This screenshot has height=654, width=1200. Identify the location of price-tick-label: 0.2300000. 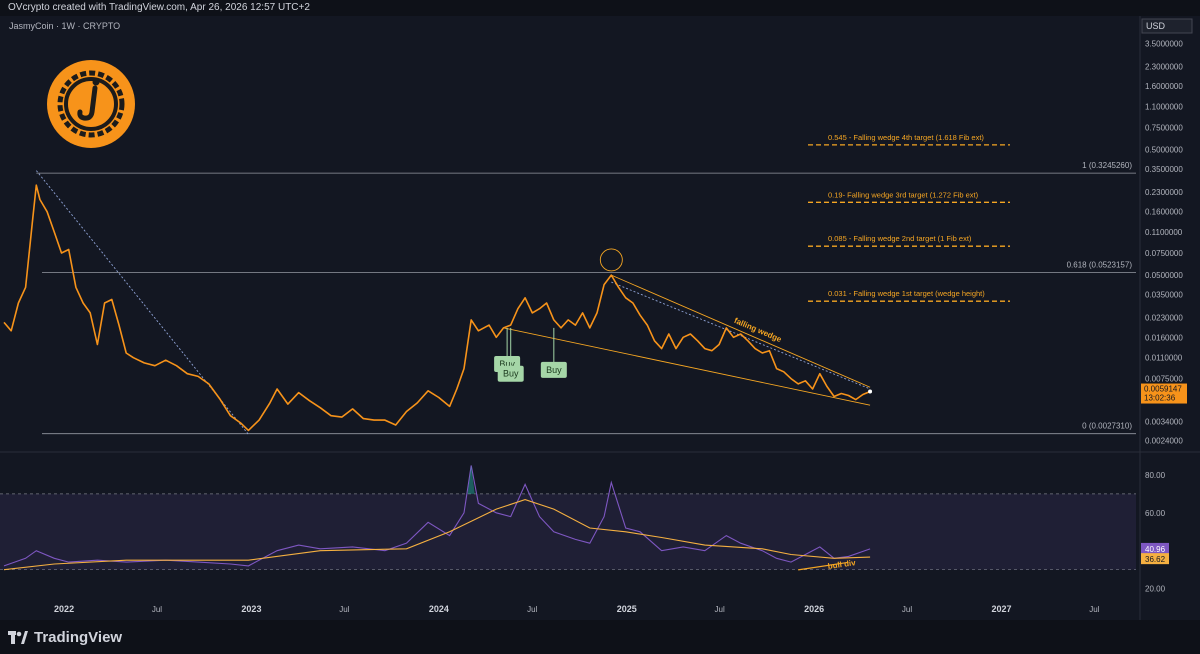
(1164, 192).